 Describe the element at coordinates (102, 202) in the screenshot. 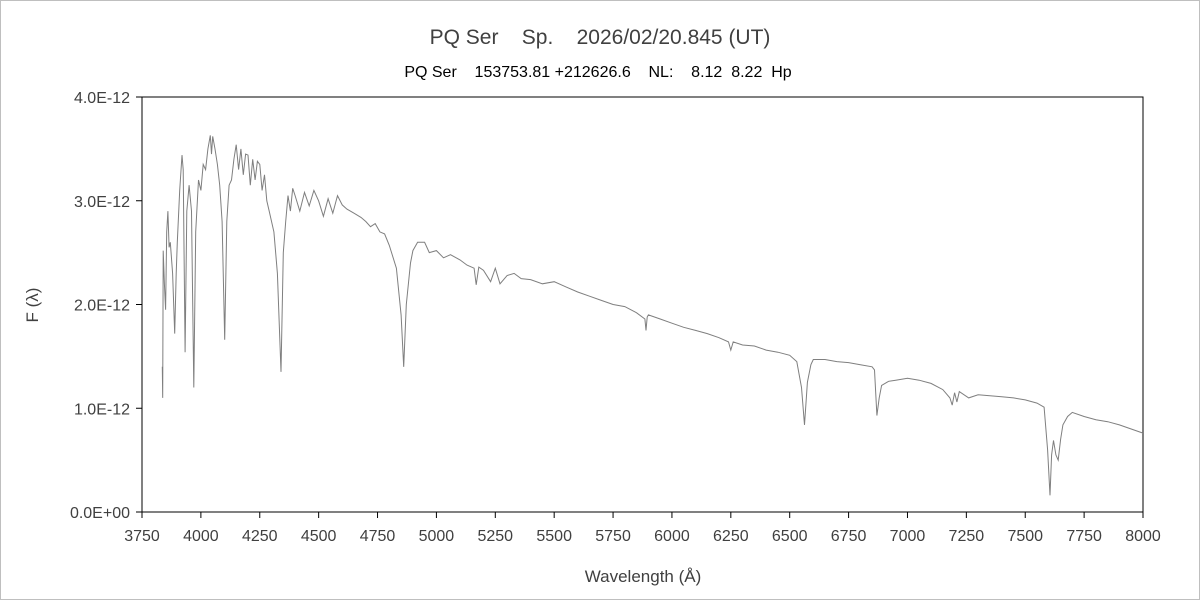

I see `y-tick-label: 3.0E-12` at that location.